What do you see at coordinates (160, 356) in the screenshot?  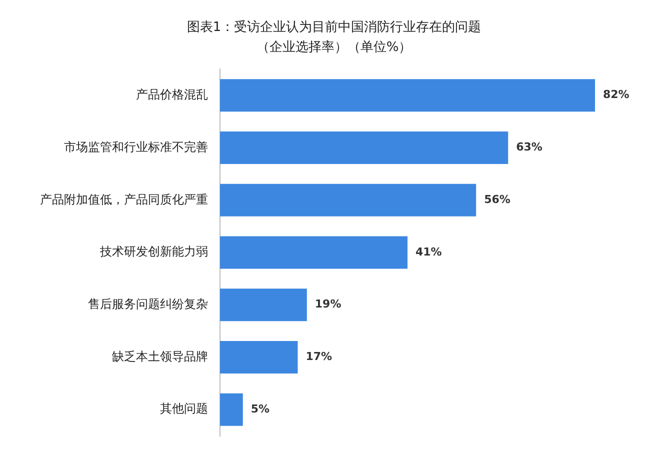 I see `y-tick-label: 缺乏本土领导品牌` at bounding box center [160, 356].